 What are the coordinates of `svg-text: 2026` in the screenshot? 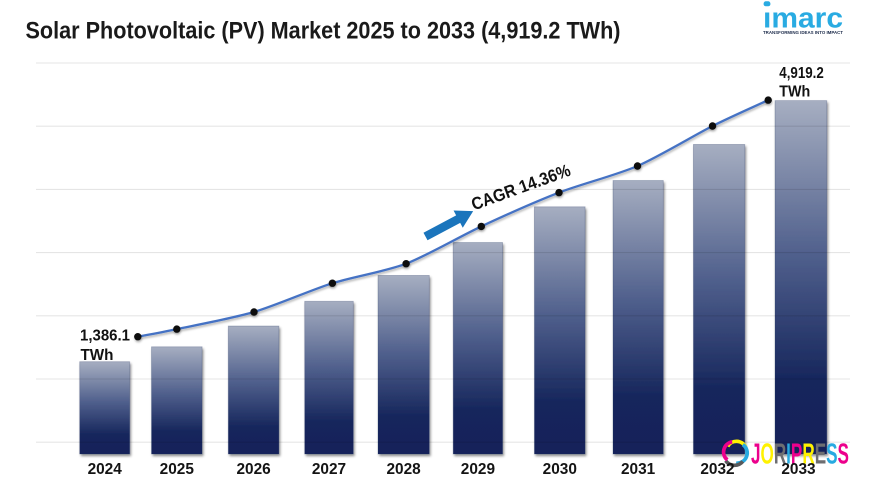 It's located at (253, 469).